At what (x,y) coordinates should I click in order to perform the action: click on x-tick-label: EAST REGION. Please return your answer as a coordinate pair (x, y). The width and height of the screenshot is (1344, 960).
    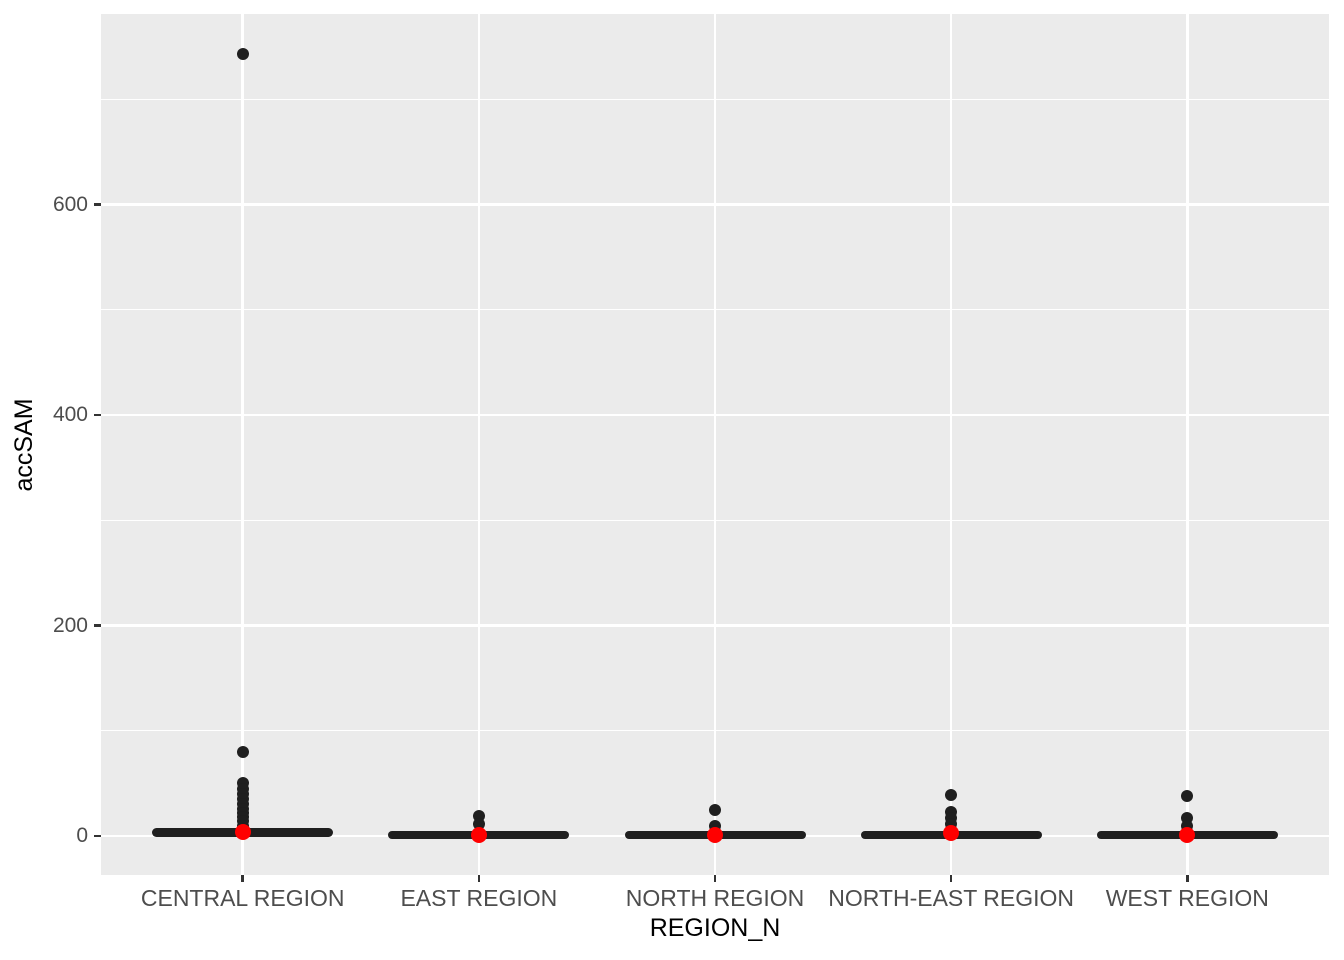
    Looking at the image, I should click on (479, 898).